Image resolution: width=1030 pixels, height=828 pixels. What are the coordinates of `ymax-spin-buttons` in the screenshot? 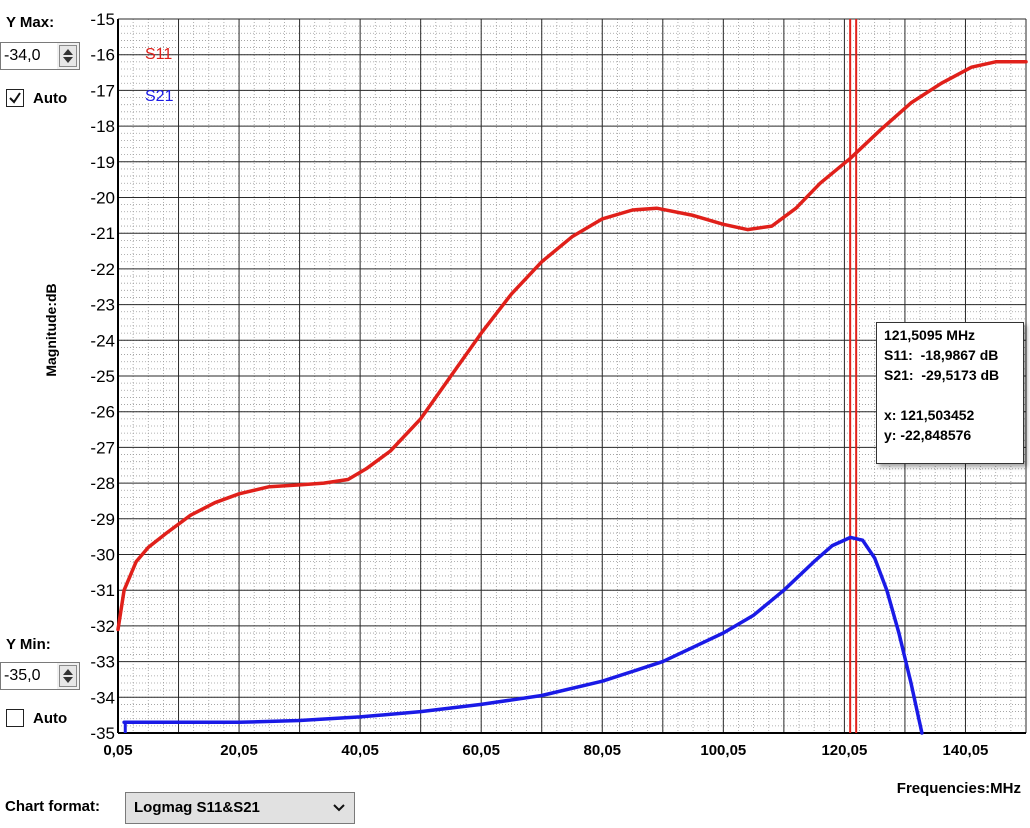 It's located at (68, 56).